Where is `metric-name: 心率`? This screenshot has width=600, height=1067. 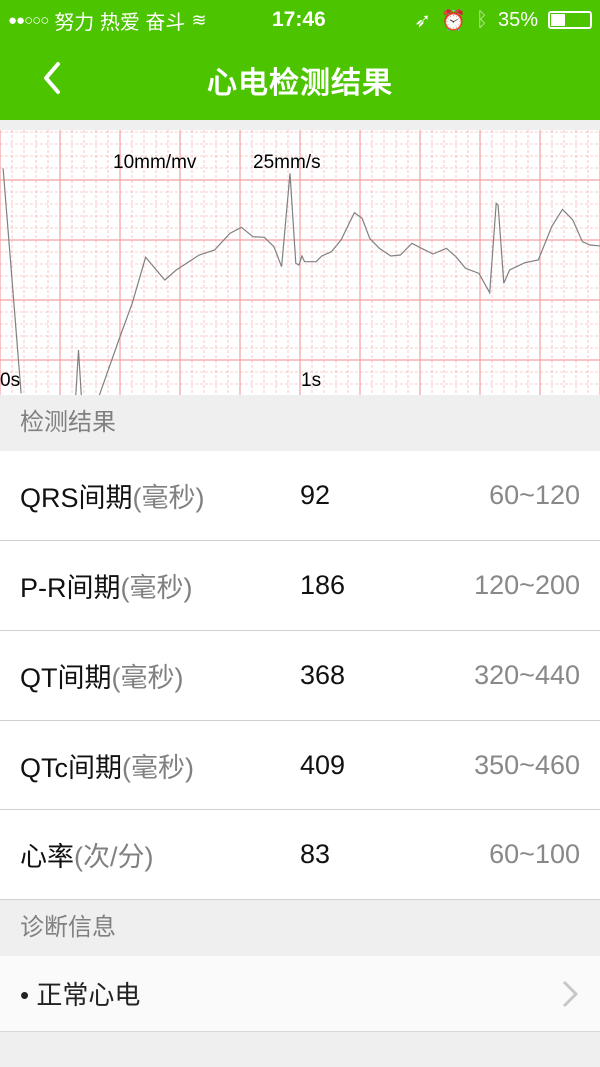 metric-name: 心率 is located at coordinates (47, 857).